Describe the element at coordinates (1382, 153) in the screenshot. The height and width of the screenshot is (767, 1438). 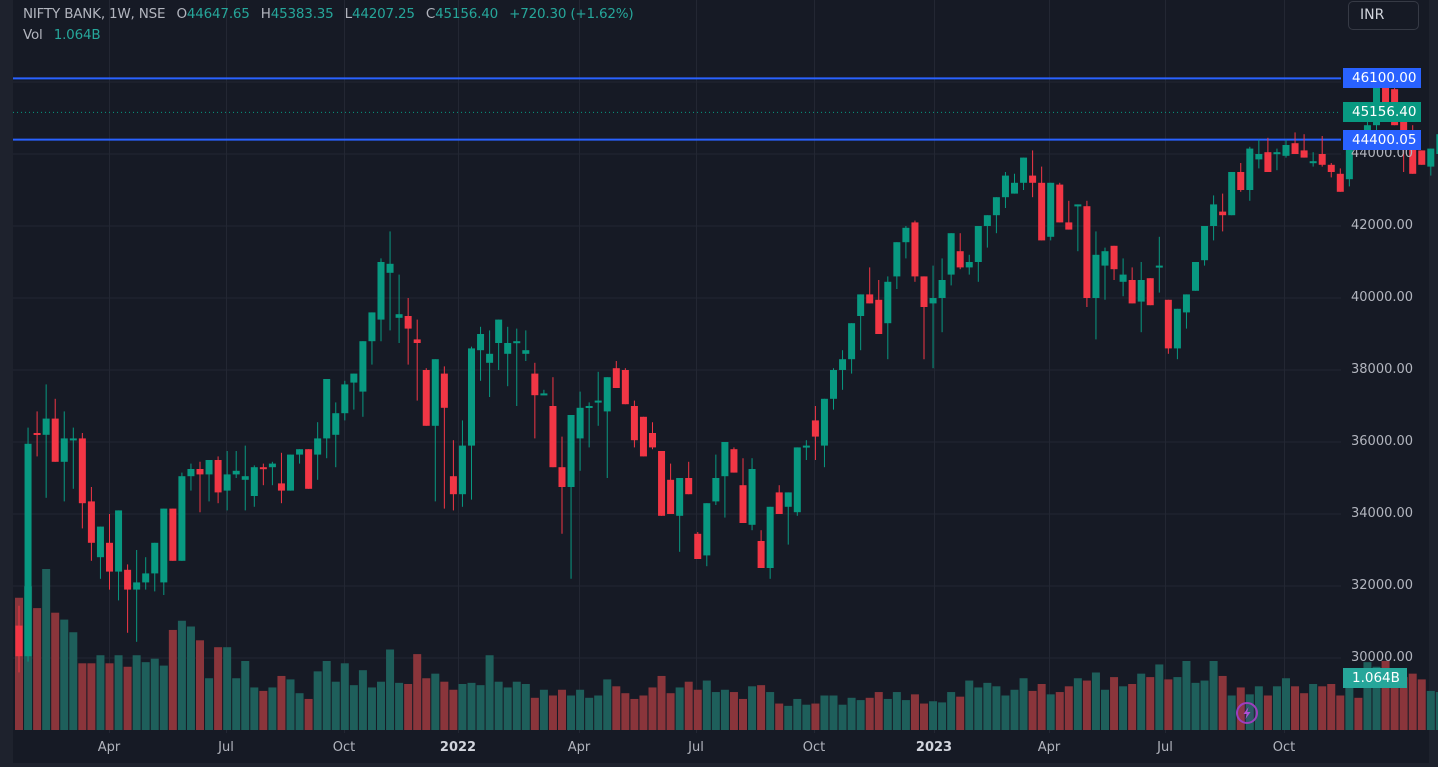
I see `price-tick-label: 44000.00` at that location.